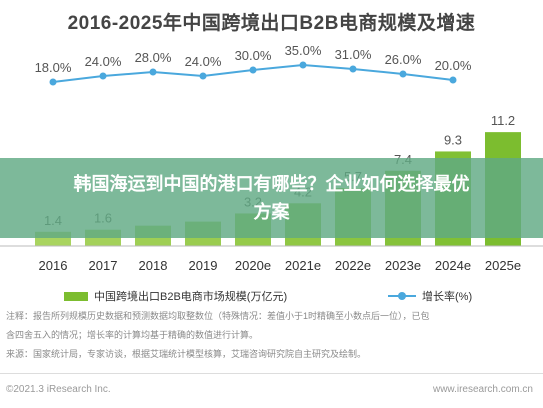  I want to click on x-tick-label-2019: 2019, so click(203, 265).